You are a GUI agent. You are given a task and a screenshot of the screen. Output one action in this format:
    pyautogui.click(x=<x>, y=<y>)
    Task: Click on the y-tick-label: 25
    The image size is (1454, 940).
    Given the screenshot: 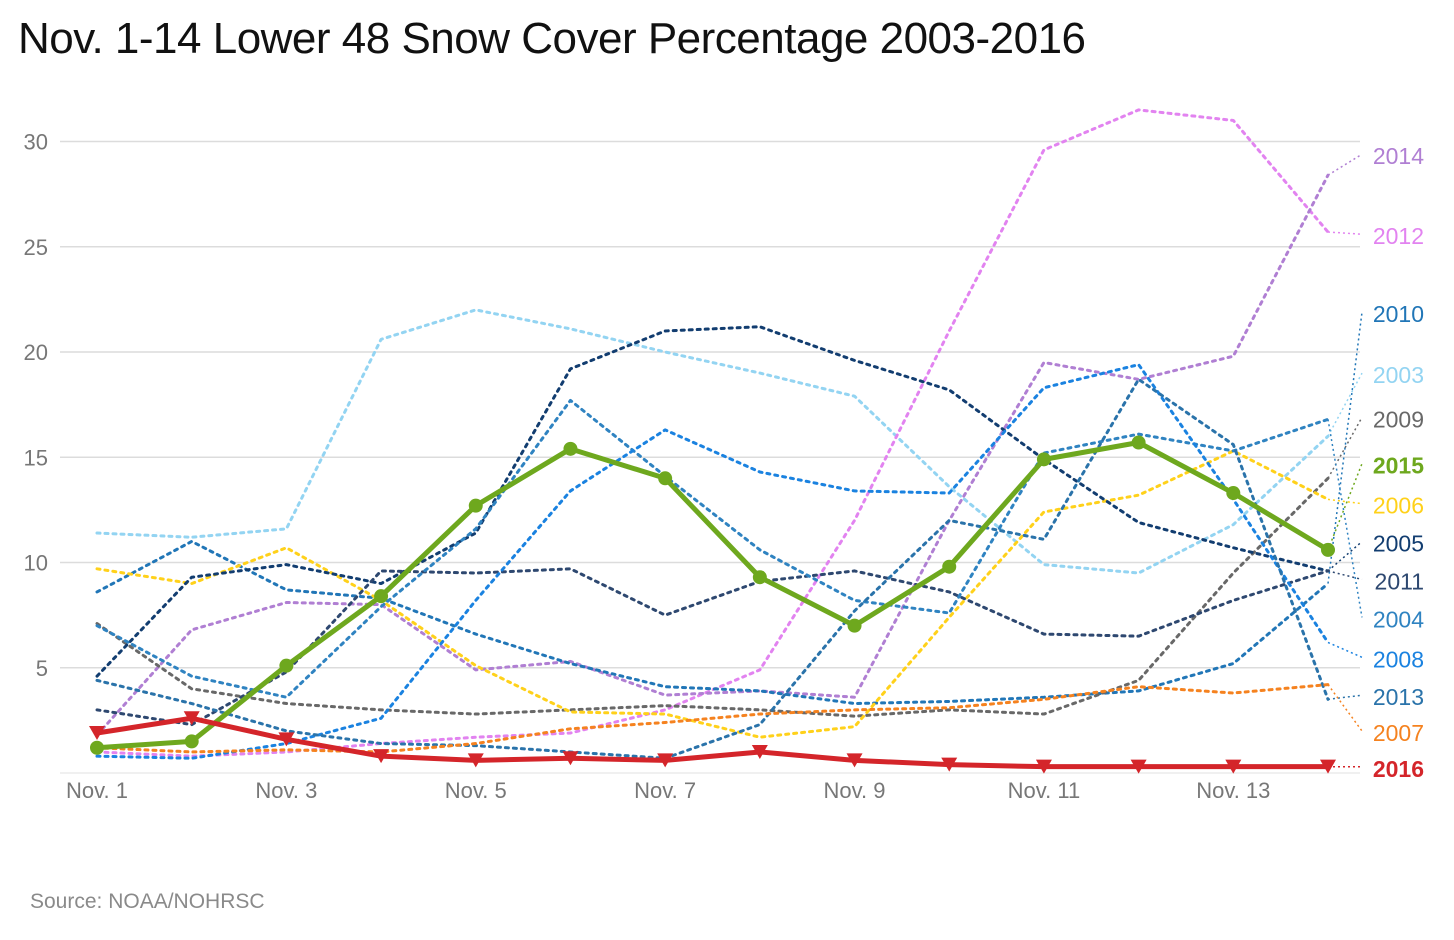 What is the action you would take?
    pyautogui.click(x=36, y=247)
    